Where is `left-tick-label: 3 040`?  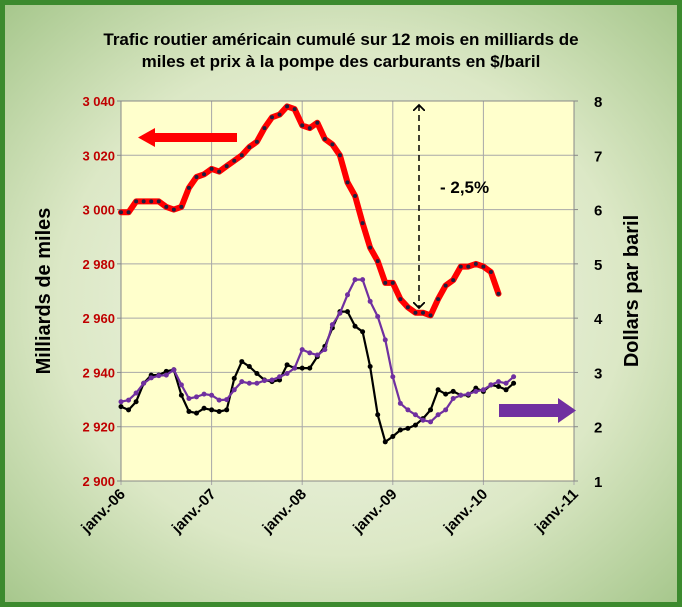 left-tick-label: 3 040 is located at coordinates (98, 101).